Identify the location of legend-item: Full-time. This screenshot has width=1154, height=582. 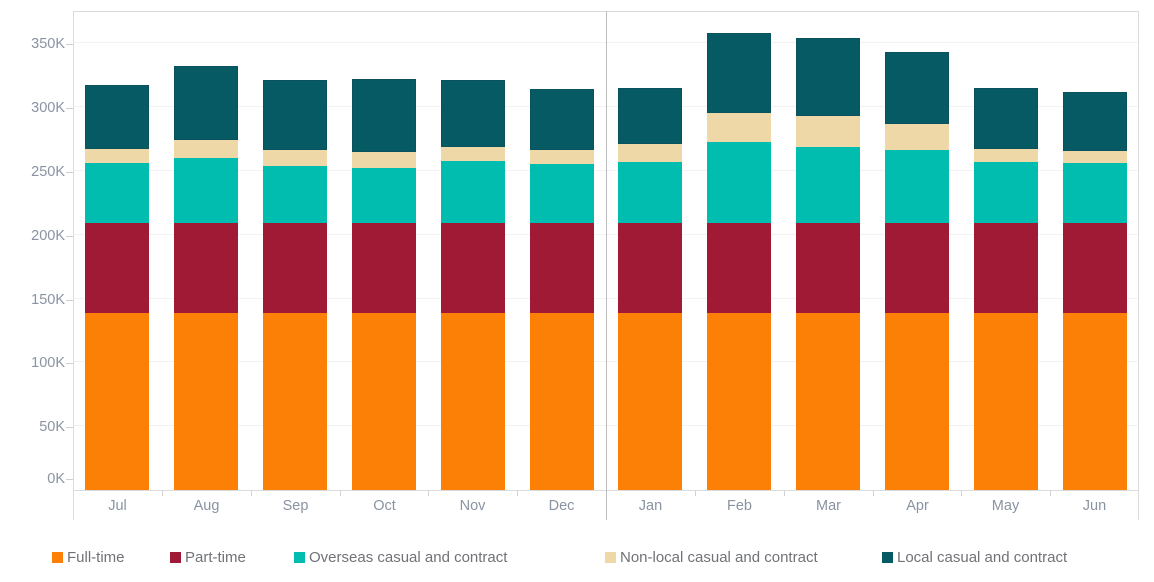
(88, 557).